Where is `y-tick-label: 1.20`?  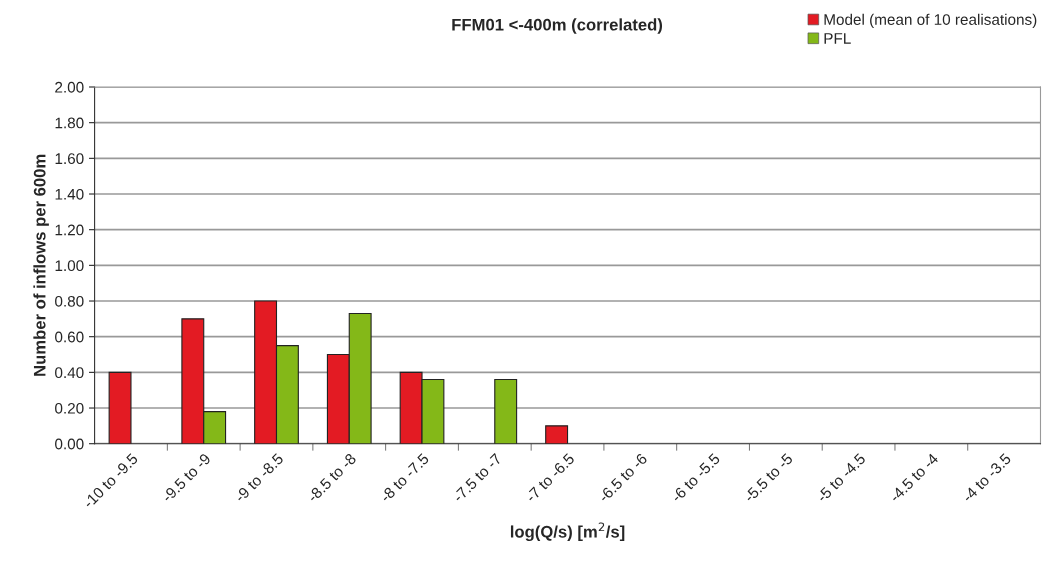 y-tick-label: 1.20 is located at coordinates (69, 230).